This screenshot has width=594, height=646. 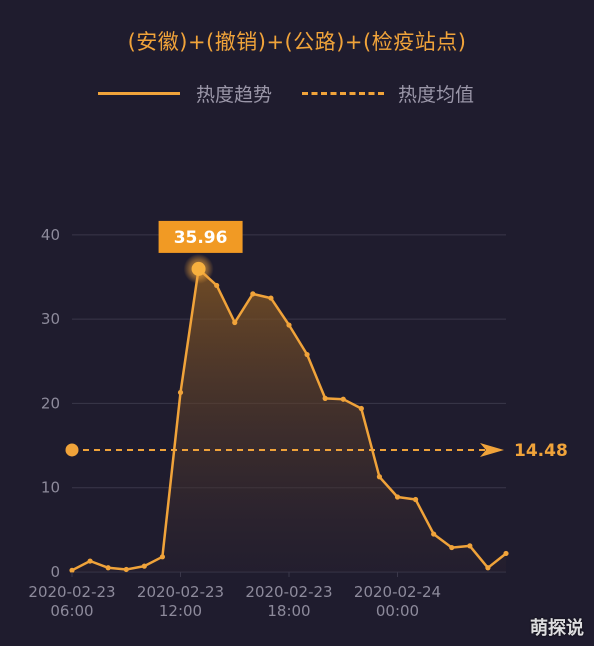 I want to click on y-tick-label-30: 30, so click(x=50, y=319).